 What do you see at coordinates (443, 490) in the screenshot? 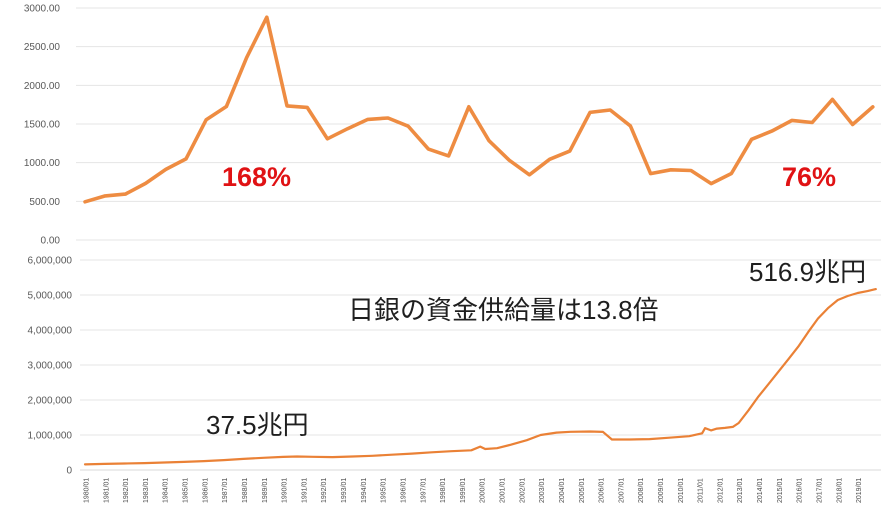
I see `x-tick-label: 1998/01` at bounding box center [443, 490].